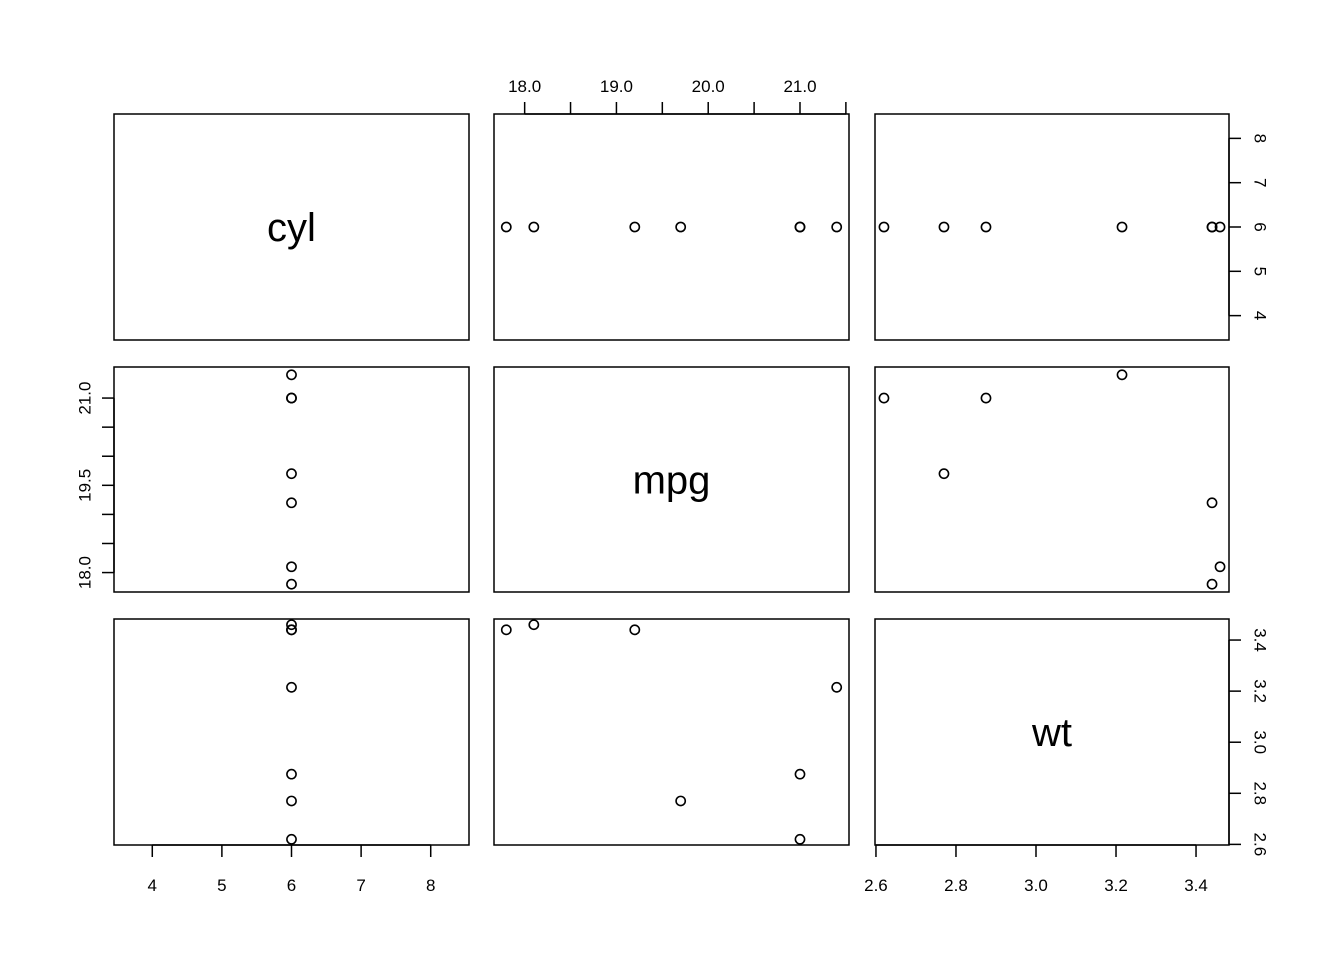 The image size is (1344, 960). Describe the element at coordinates (1052, 227) in the screenshot. I see `panel-frame-cyl-wt` at that location.